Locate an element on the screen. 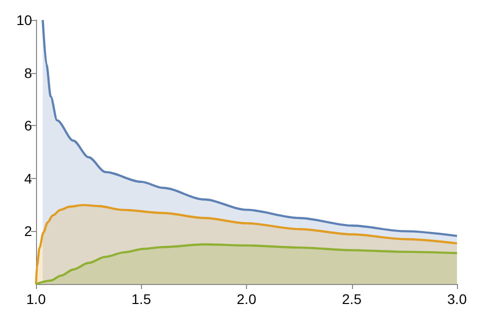  x-tick-label: 2.0 is located at coordinates (246, 299).